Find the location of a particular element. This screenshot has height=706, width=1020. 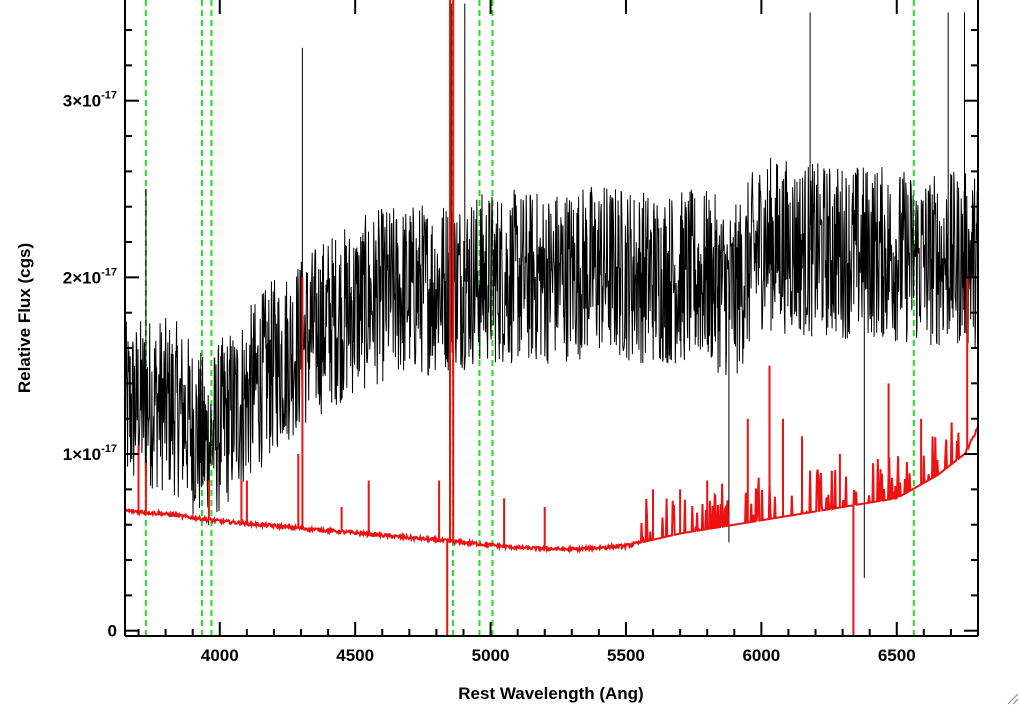

x-tick-label: 5000 is located at coordinates (491, 655).